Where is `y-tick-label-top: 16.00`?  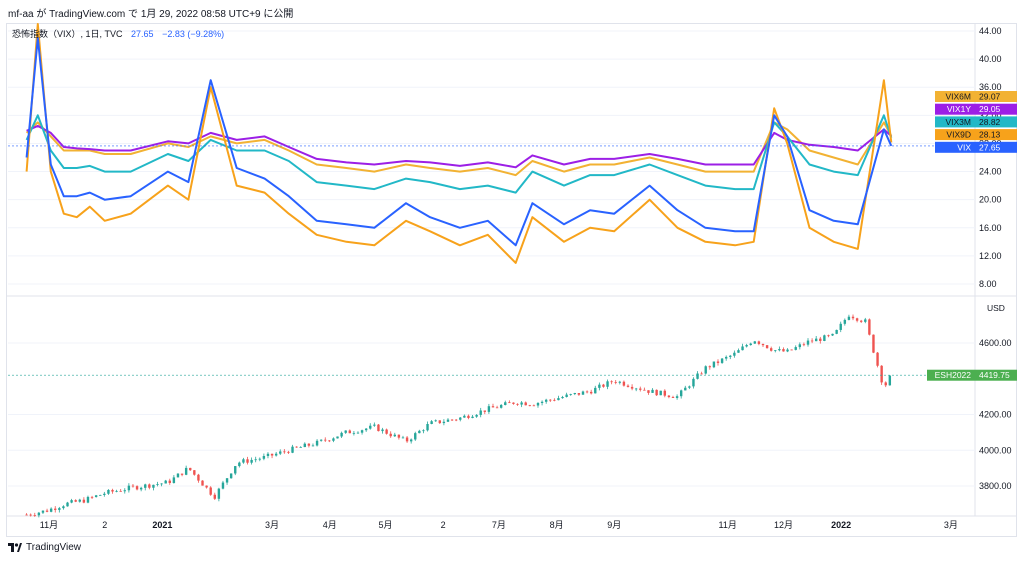 y-tick-label-top: 16.00 is located at coordinates (990, 228).